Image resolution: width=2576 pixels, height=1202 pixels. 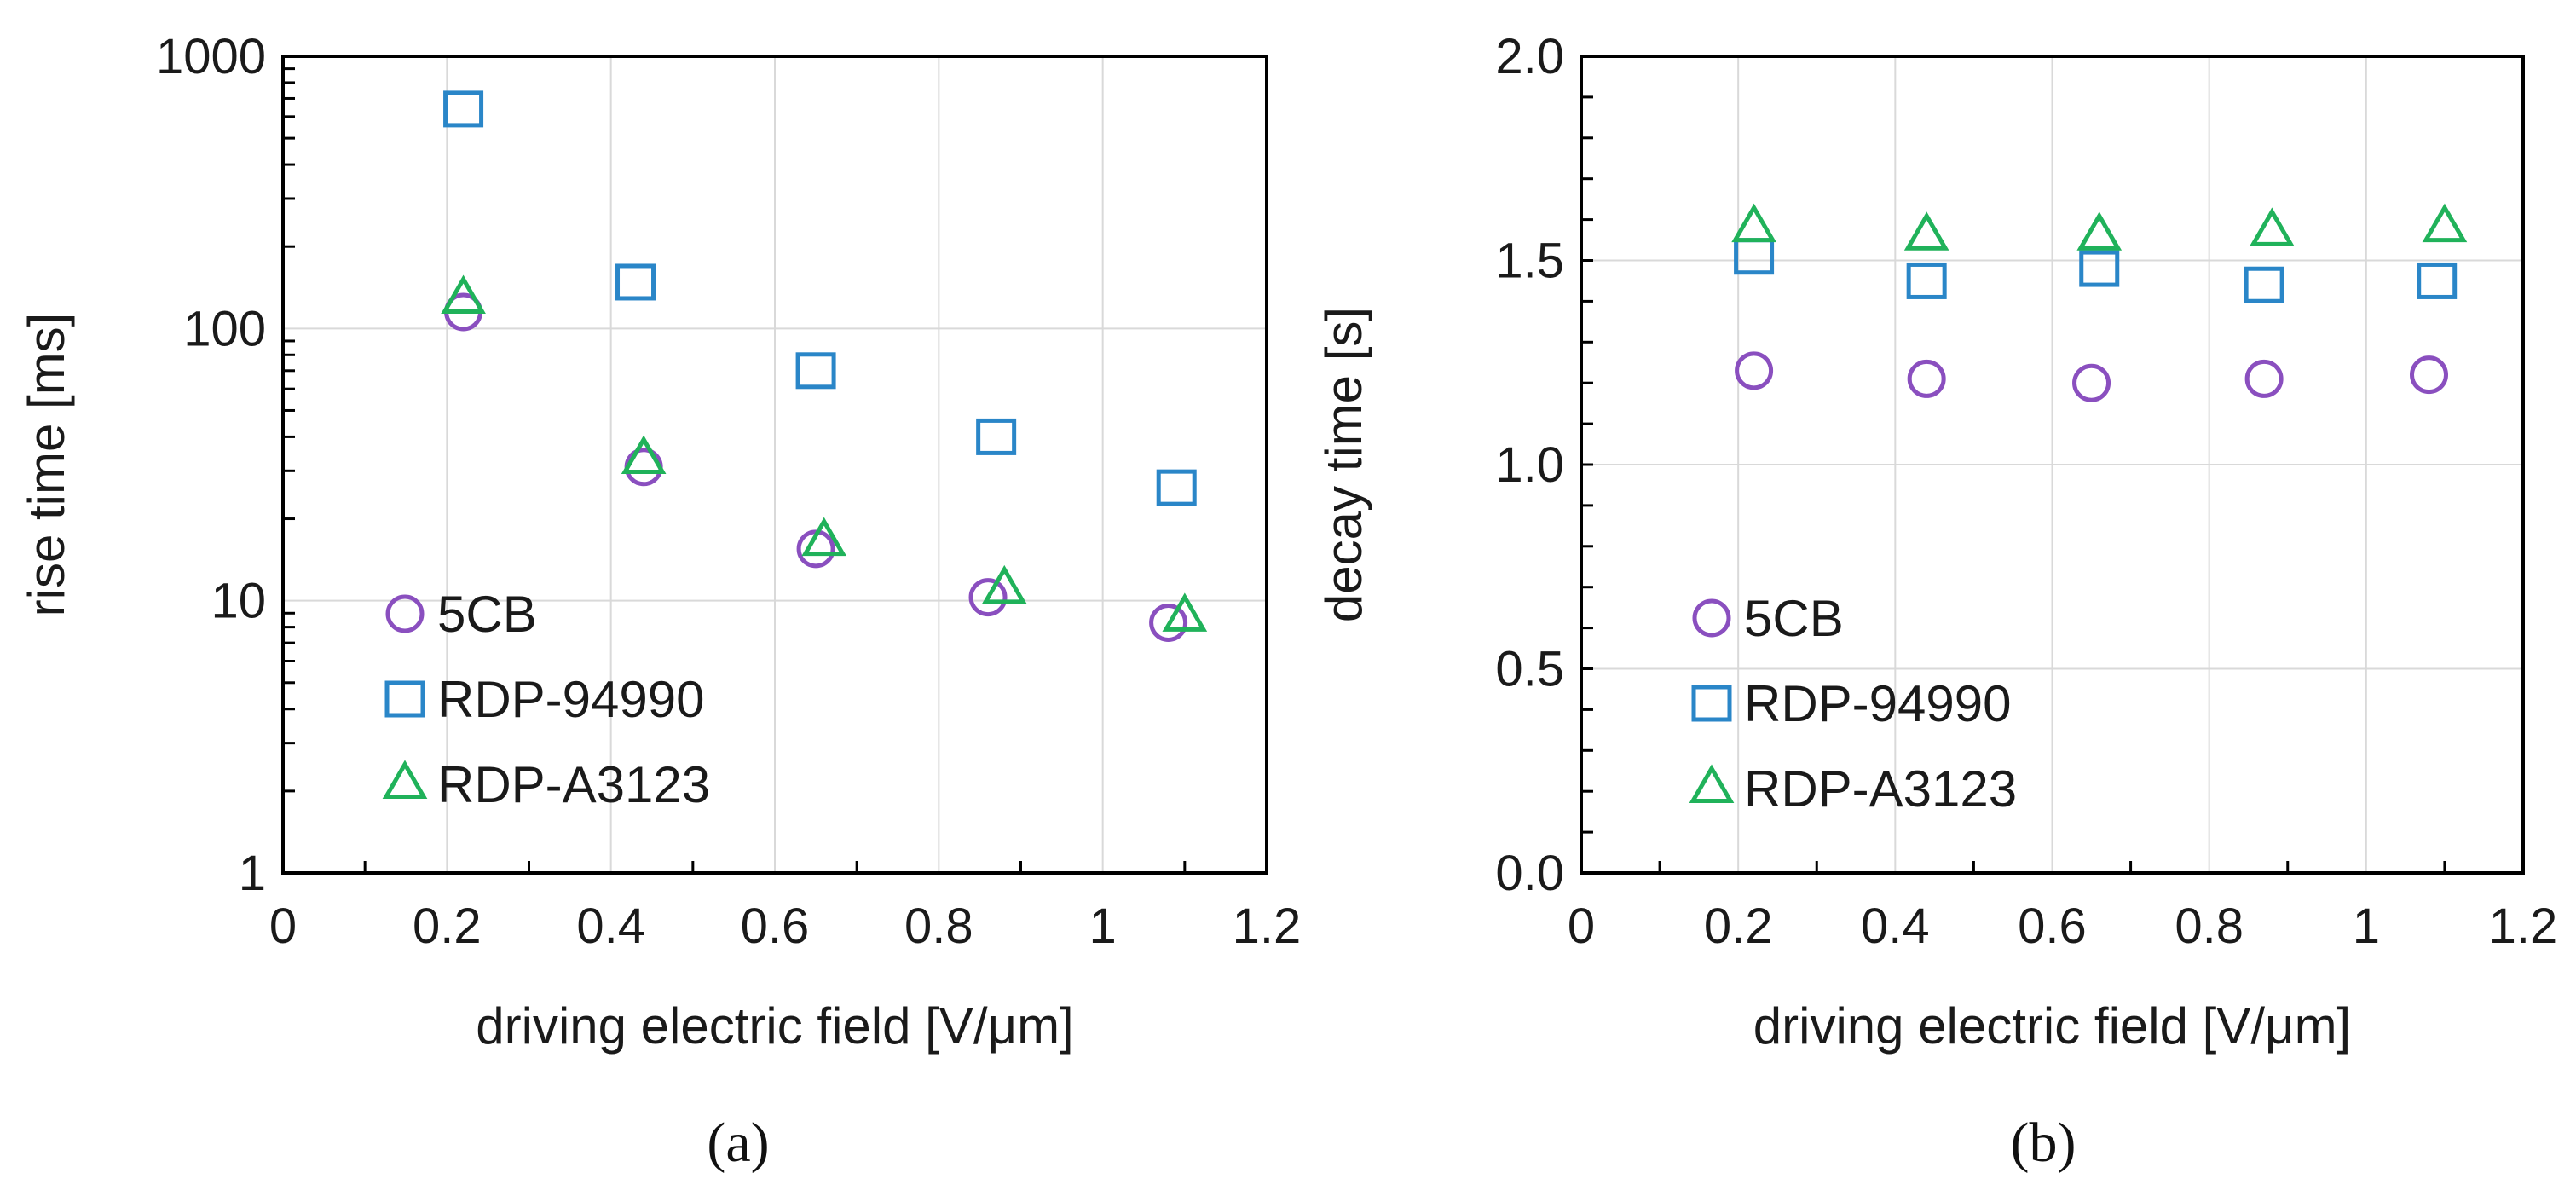 I want to click on y-tick-label: 0.0, so click(x=1529, y=874).